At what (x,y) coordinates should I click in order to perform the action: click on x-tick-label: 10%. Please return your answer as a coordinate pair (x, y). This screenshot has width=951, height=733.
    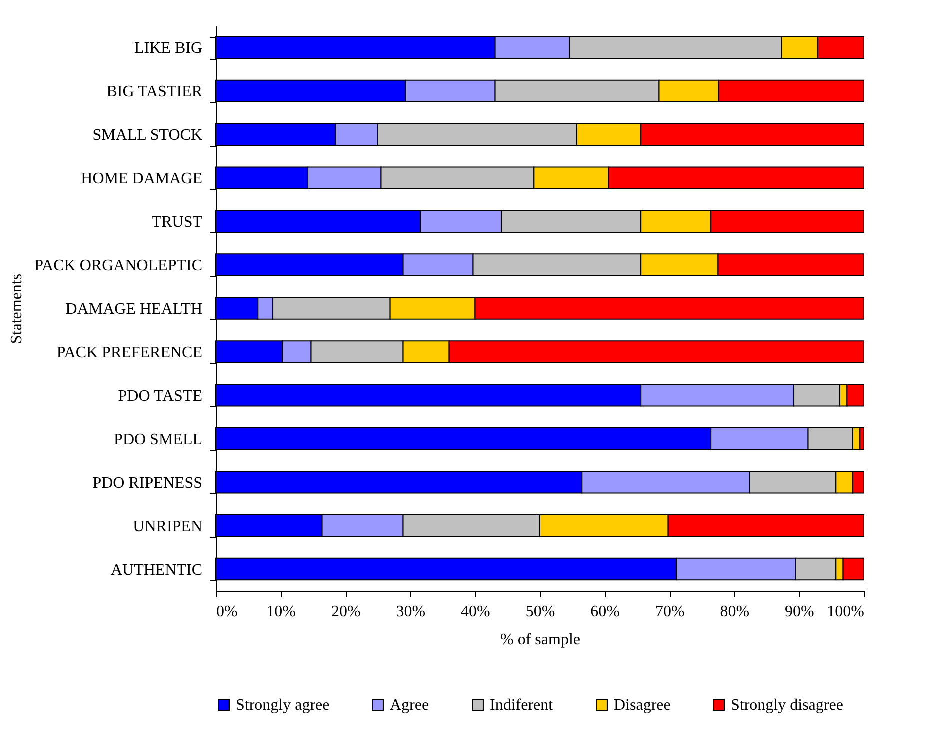
    Looking at the image, I should click on (281, 612).